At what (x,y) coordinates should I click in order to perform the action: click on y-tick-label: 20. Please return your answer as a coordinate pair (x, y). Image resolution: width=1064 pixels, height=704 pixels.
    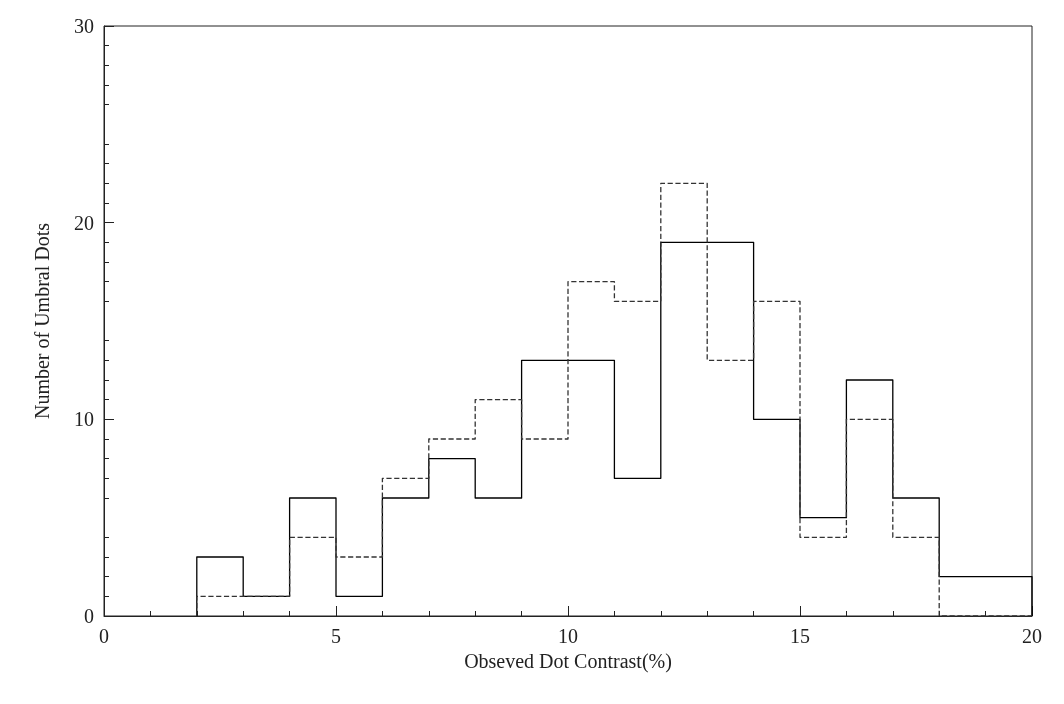
    Looking at the image, I should click on (84, 222).